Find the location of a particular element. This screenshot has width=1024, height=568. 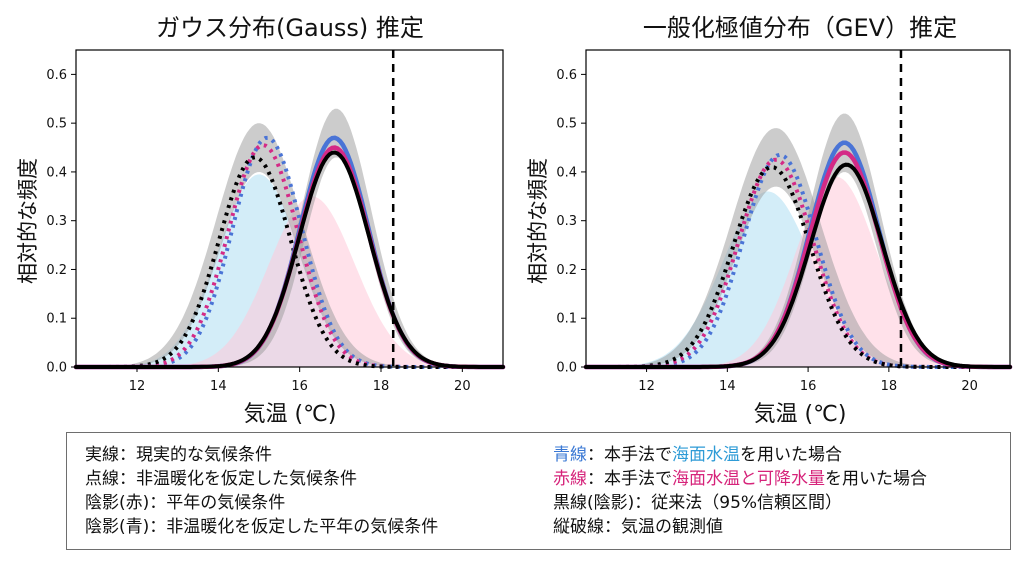

legend-key: 黒線(陰影) is located at coordinates (594, 503).